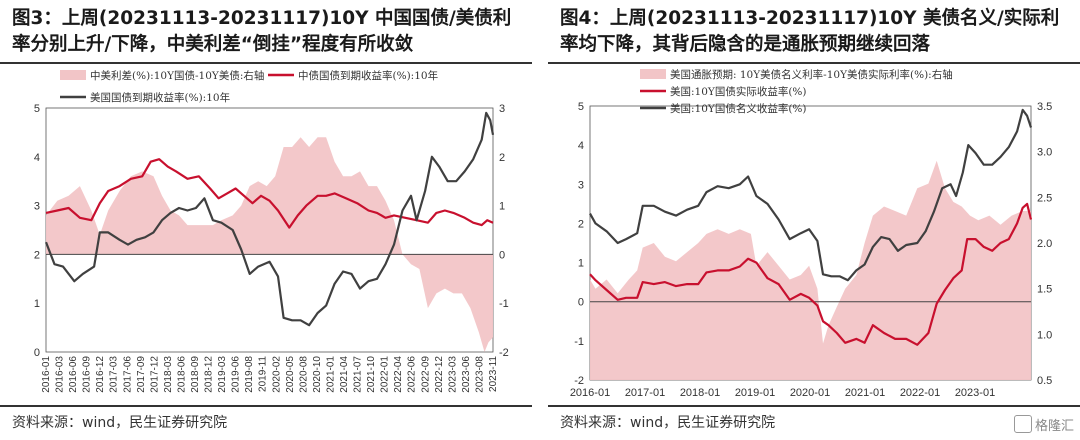 The image size is (1080, 440). What do you see at coordinates (493, 374) in the screenshot?
I see `x-tick-label: 2023-11` at bounding box center [493, 374].